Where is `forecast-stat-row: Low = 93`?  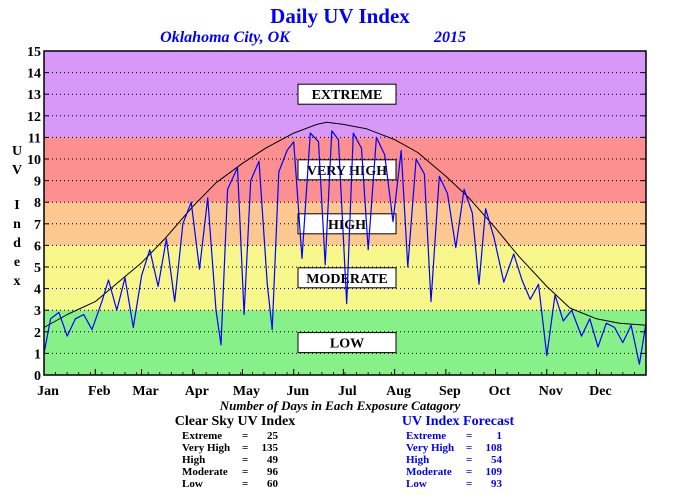
forecast-stat-row: Low = 93 is located at coordinates (469, 484).